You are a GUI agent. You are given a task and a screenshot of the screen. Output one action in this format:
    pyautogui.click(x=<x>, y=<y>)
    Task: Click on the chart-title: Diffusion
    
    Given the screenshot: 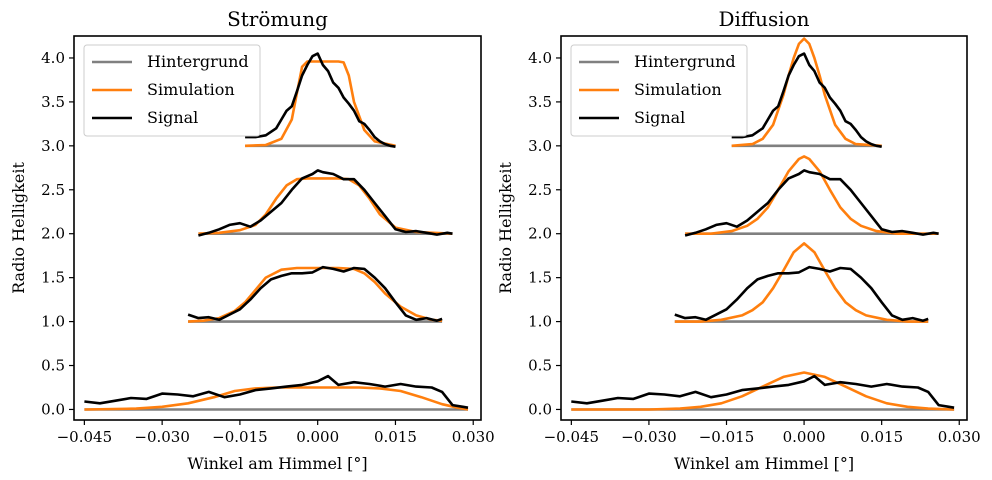 What is the action you would take?
    pyautogui.click(x=763, y=19)
    